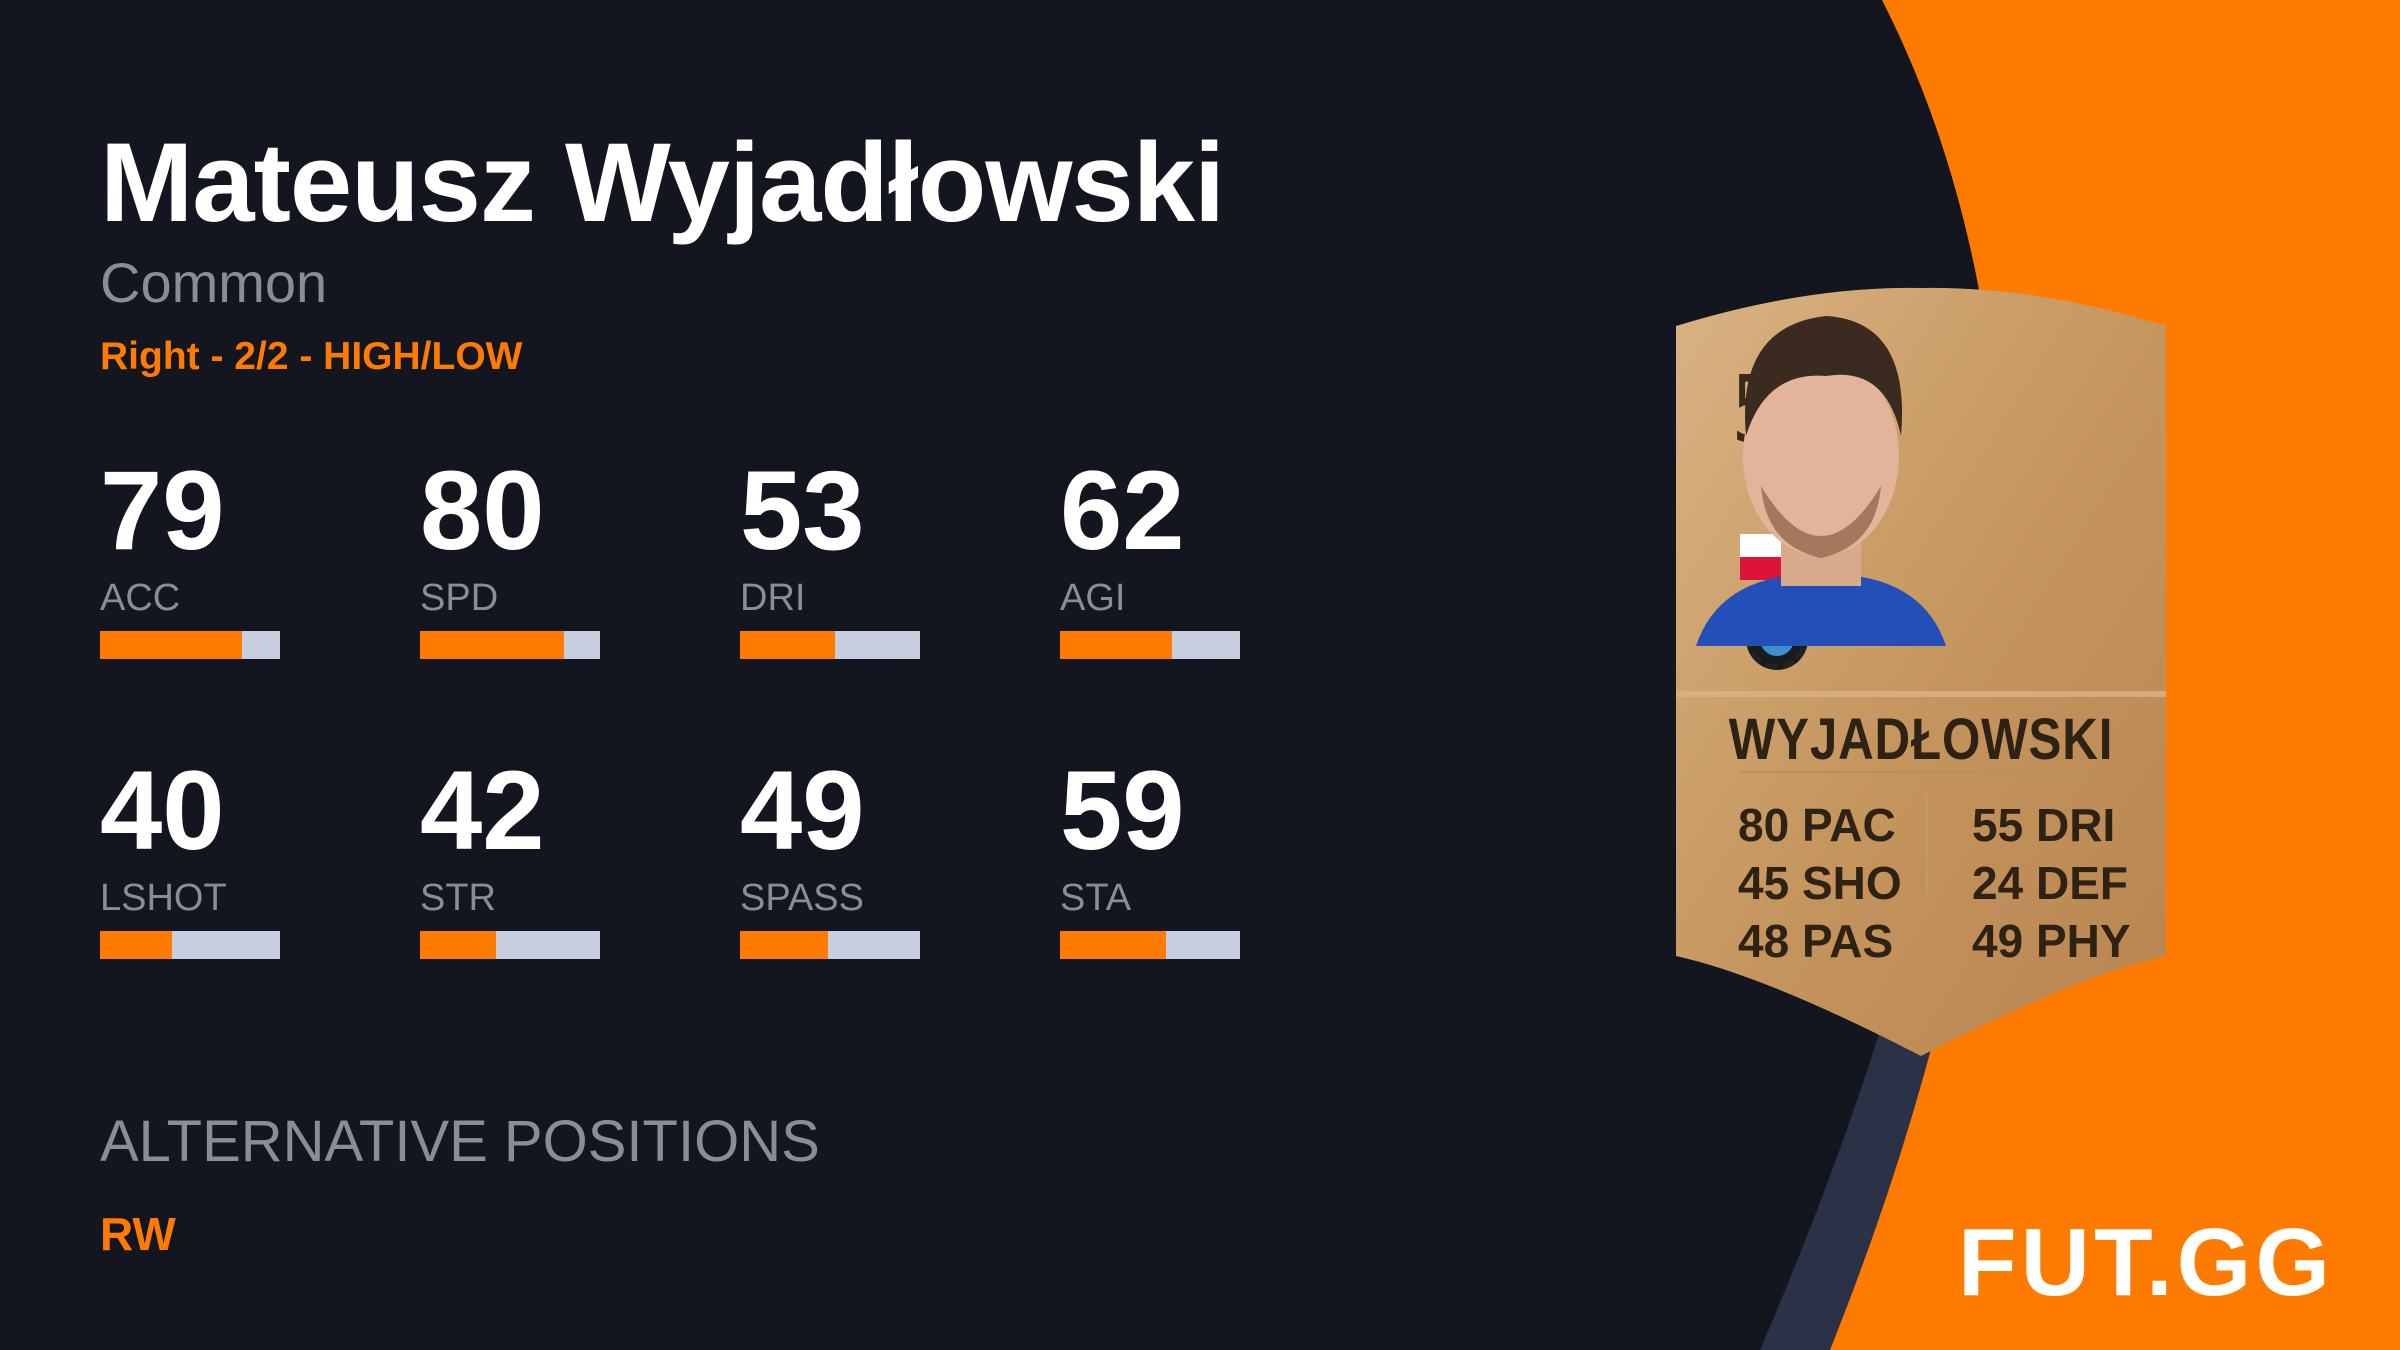  I want to click on stat-sta: 59 STA, so click(1150, 857).